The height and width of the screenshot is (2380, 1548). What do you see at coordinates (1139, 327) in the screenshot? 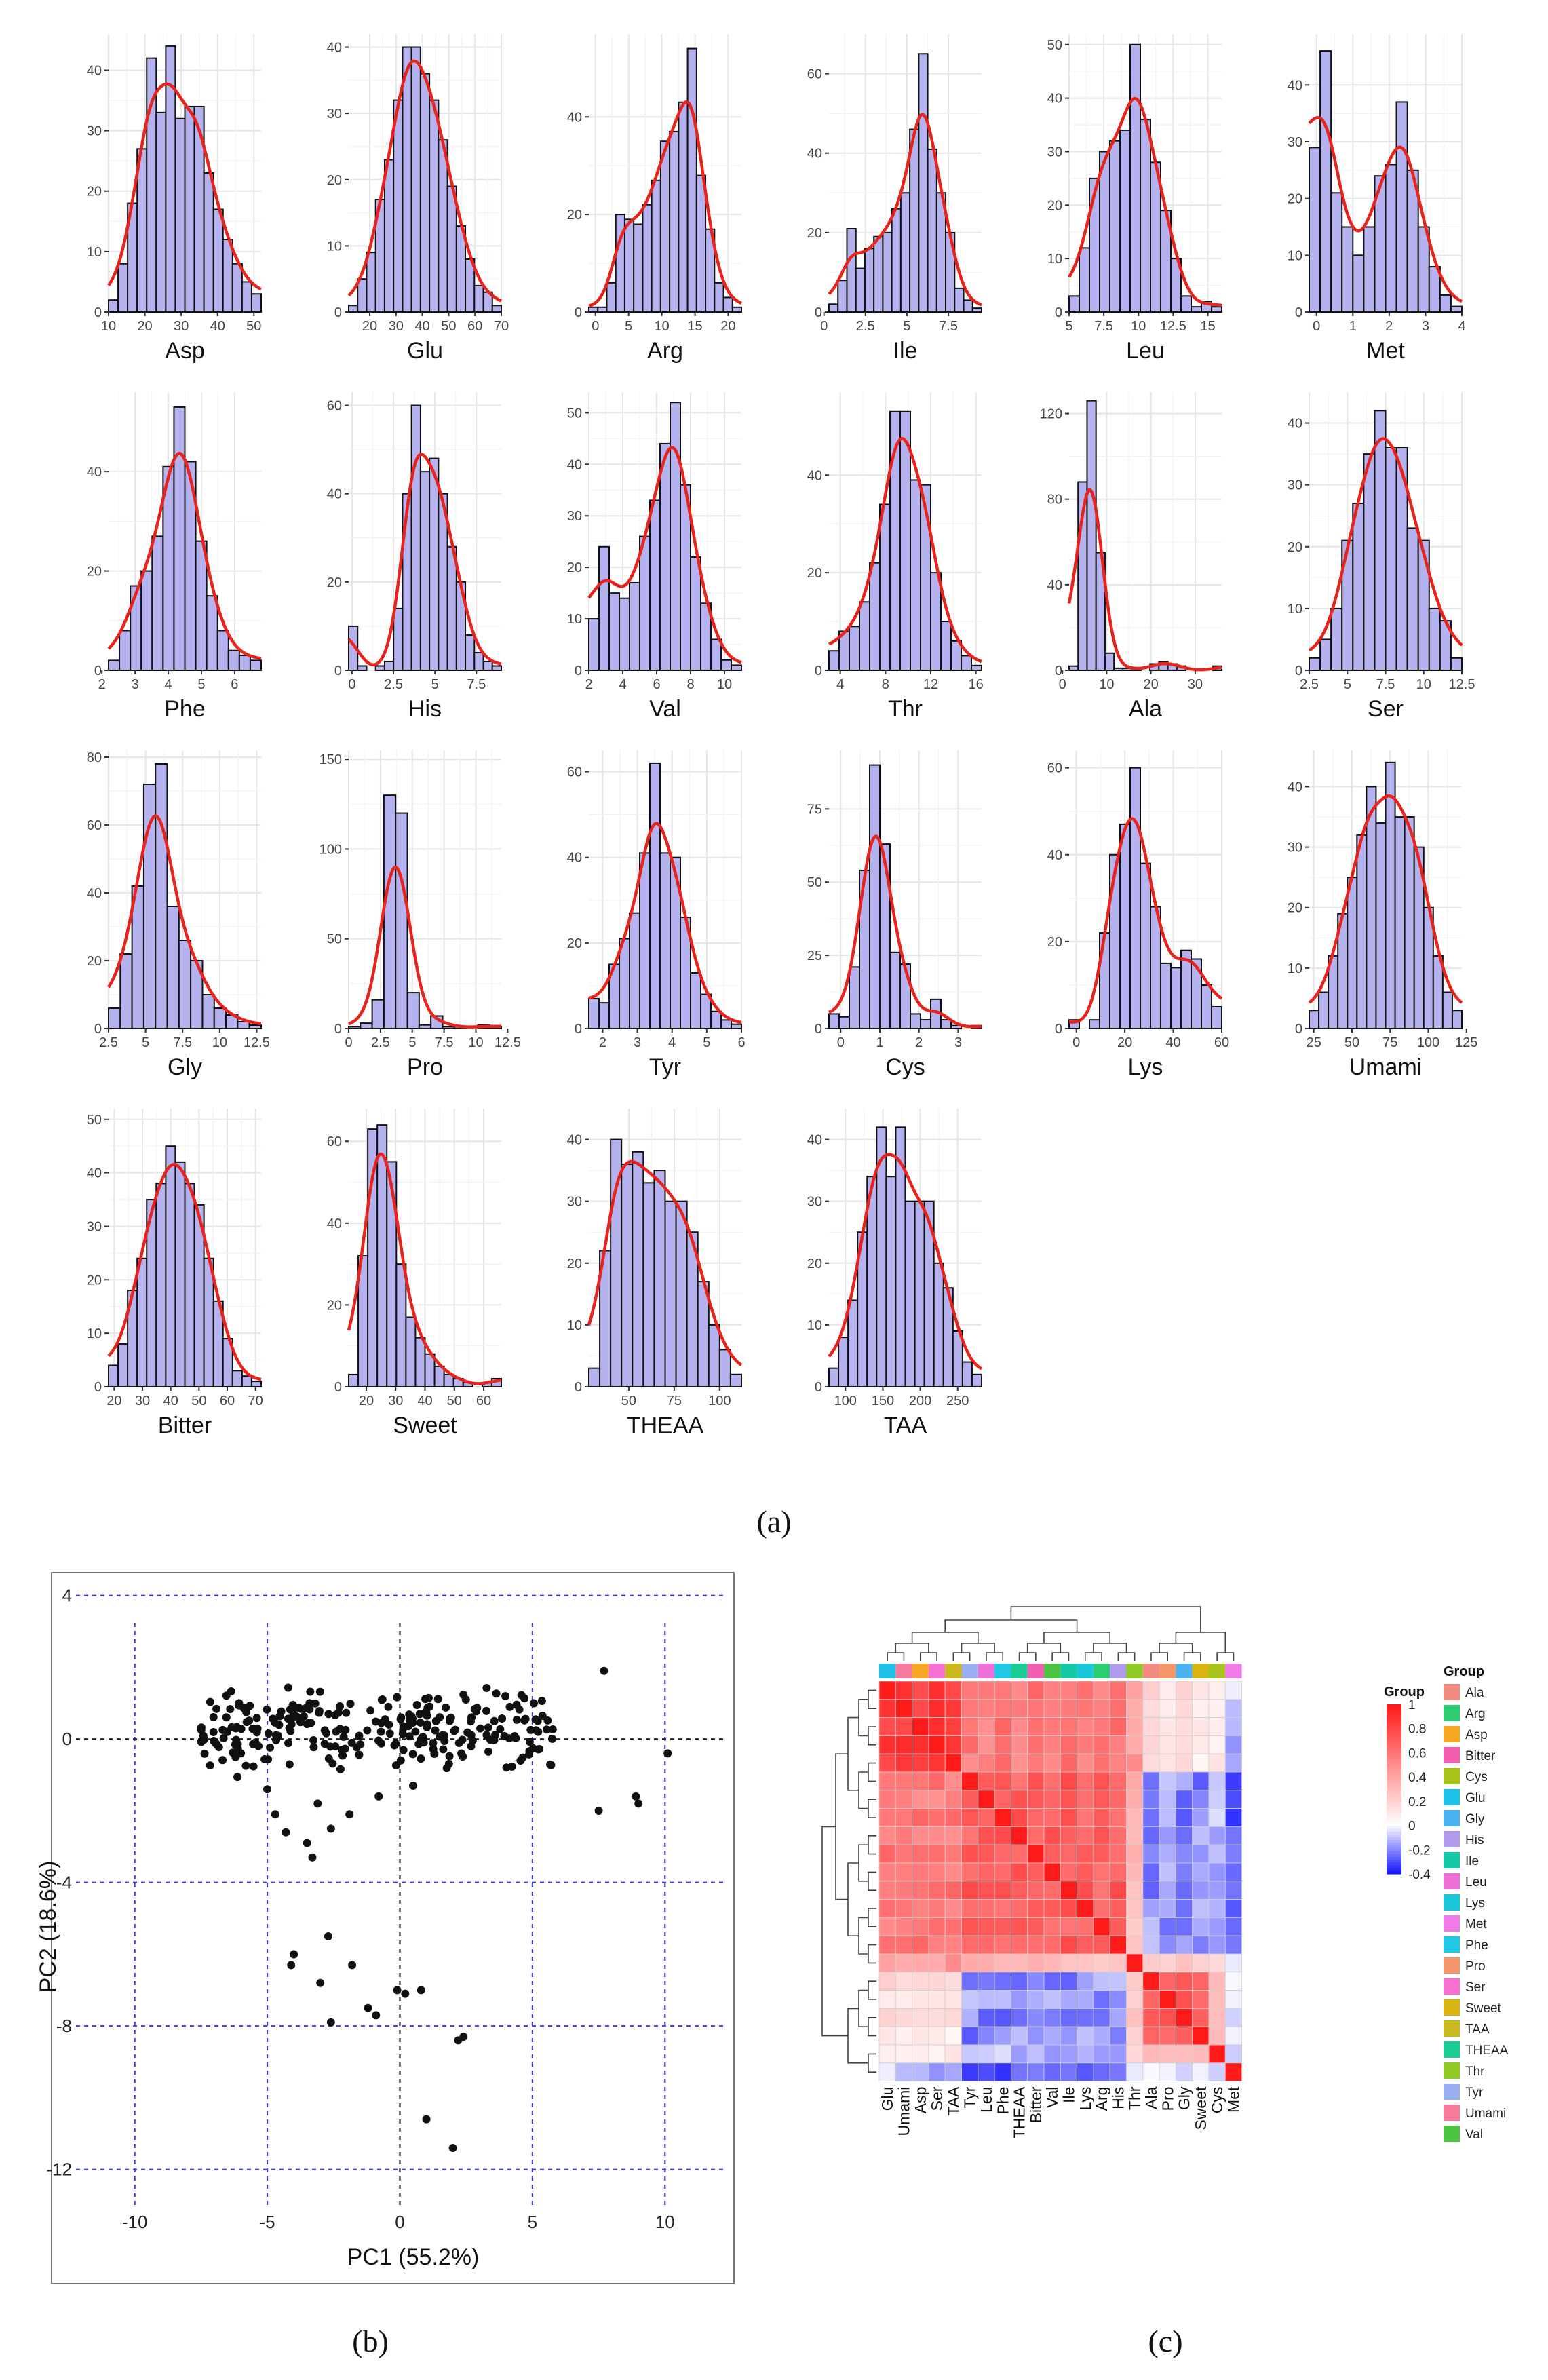
I see `x-tick-label: 10` at bounding box center [1139, 327].